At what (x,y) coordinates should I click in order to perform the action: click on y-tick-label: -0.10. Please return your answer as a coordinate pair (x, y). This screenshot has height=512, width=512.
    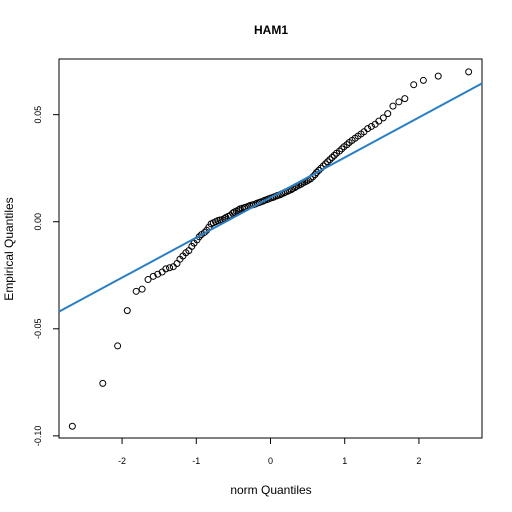
    Looking at the image, I should click on (38, 436).